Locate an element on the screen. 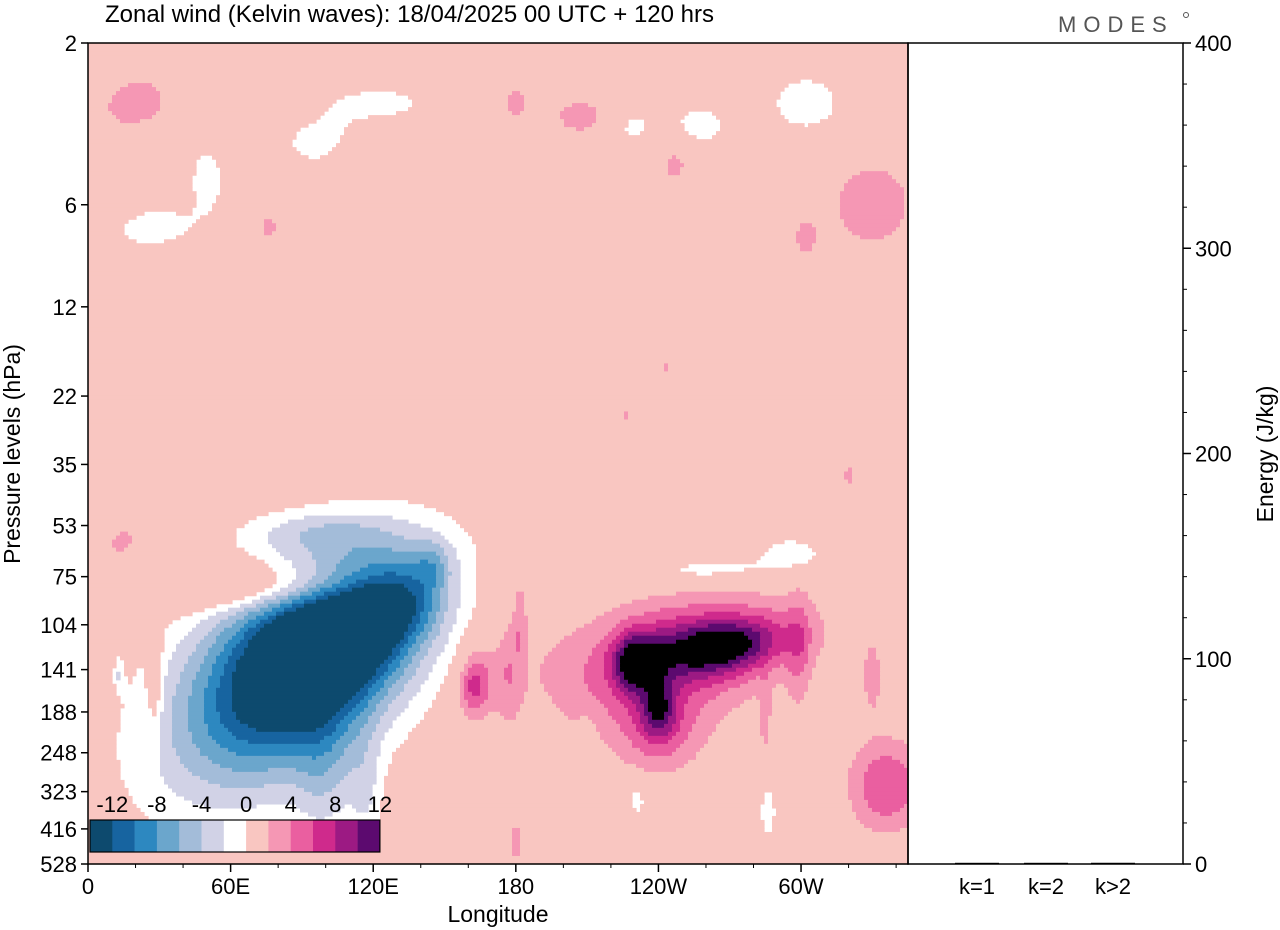  y-tick-label: 323 is located at coordinates (58, 792).